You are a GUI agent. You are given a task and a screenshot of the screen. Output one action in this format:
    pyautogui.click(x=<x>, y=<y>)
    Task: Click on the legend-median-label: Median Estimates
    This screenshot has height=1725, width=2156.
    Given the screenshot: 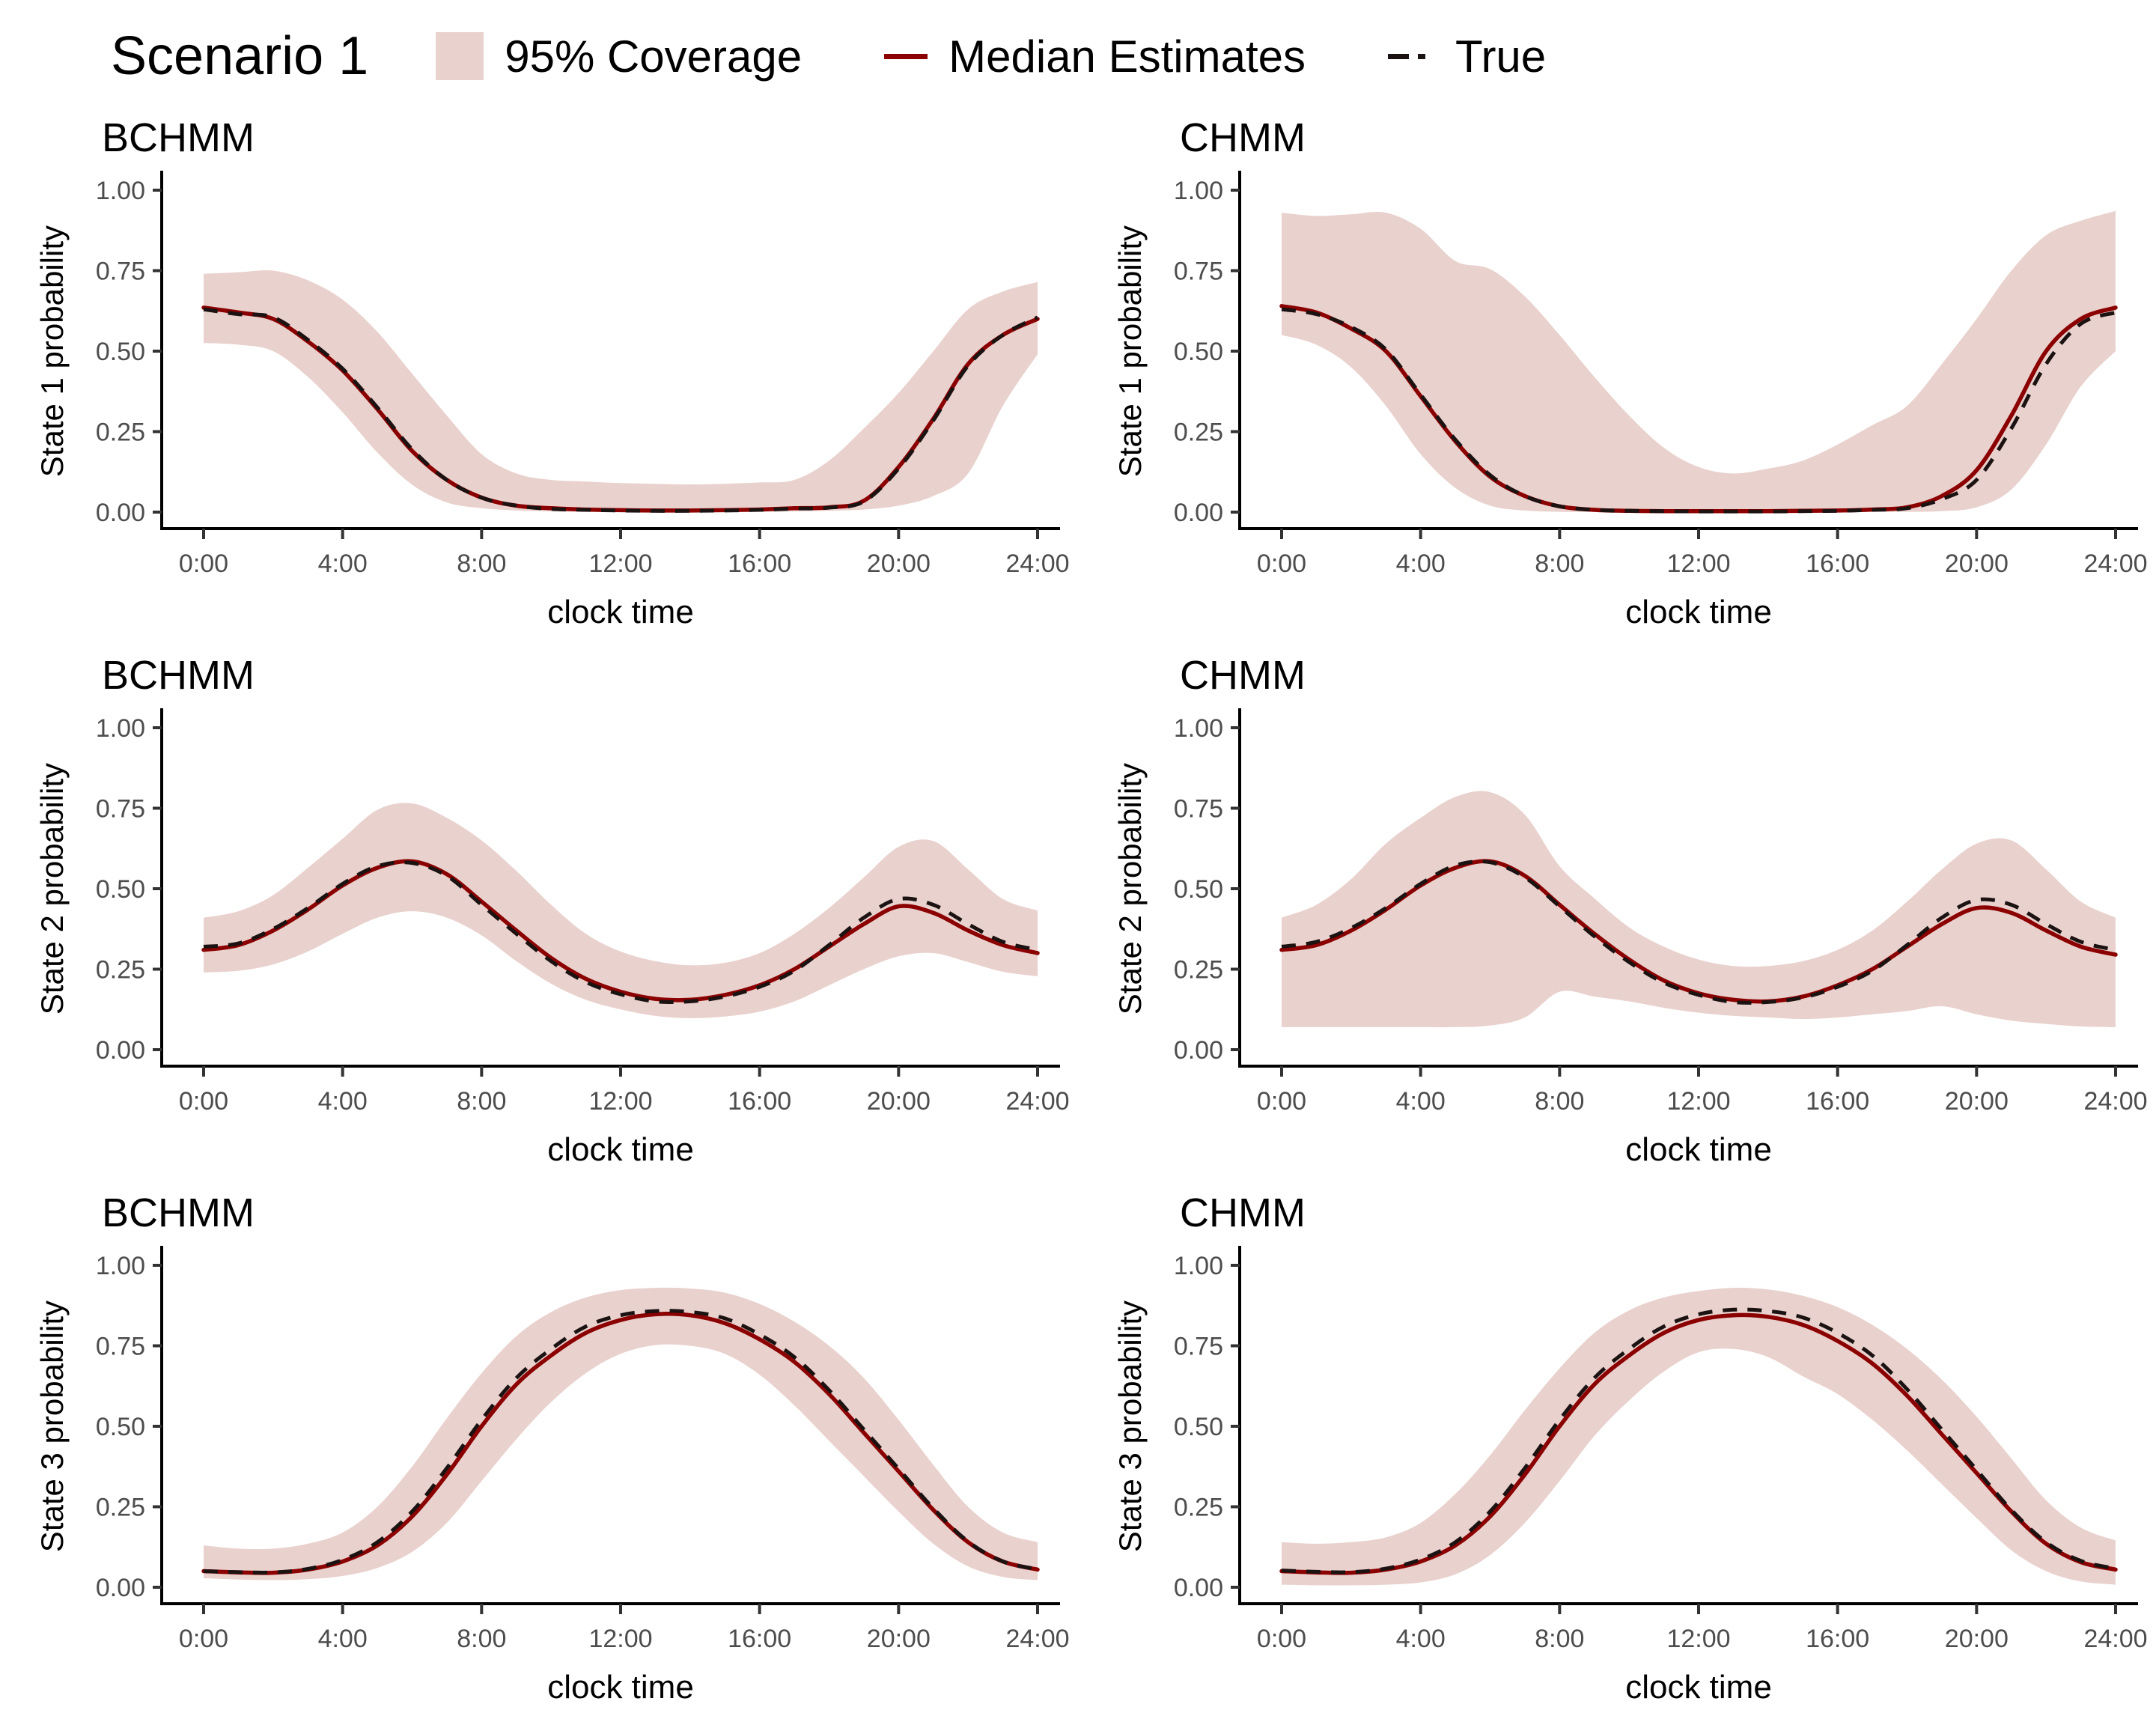 What is the action you would take?
    pyautogui.click(x=1127, y=56)
    